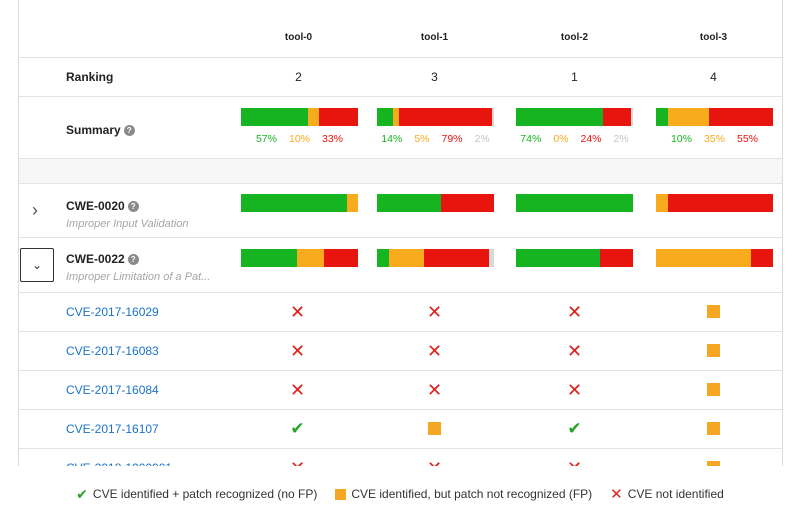  What do you see at coordinates (400, 171) in the screenshot?
I see `section-spacer` at bounding box center [400, 171].